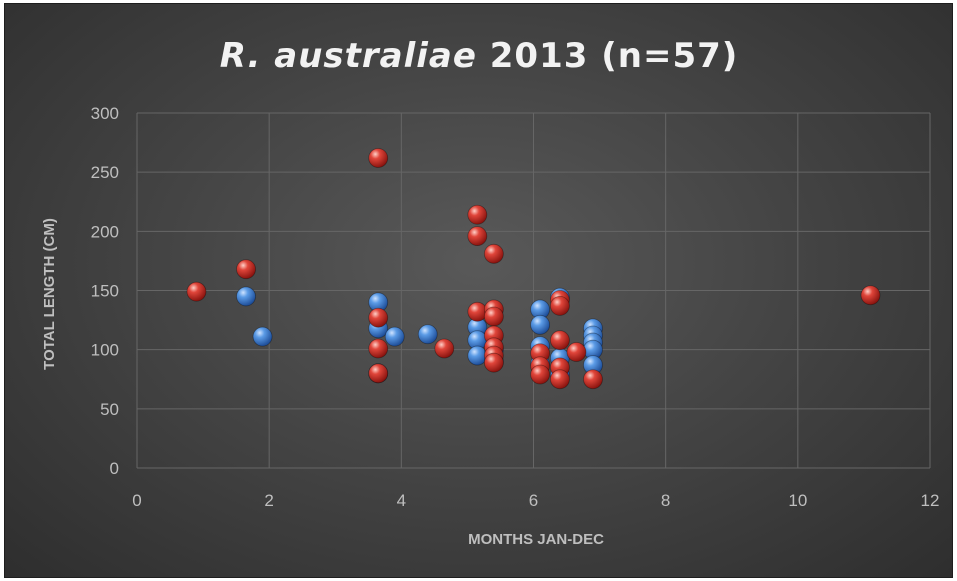 The image size is (957, 581). I want to click on chart-title-rest: 2013 (n=57), so click(607, 56).